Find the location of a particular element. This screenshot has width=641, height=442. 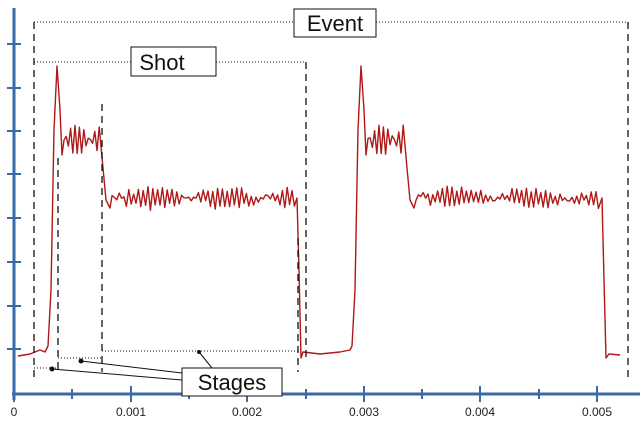

event-label: Event is located at coordinates (335, 23).